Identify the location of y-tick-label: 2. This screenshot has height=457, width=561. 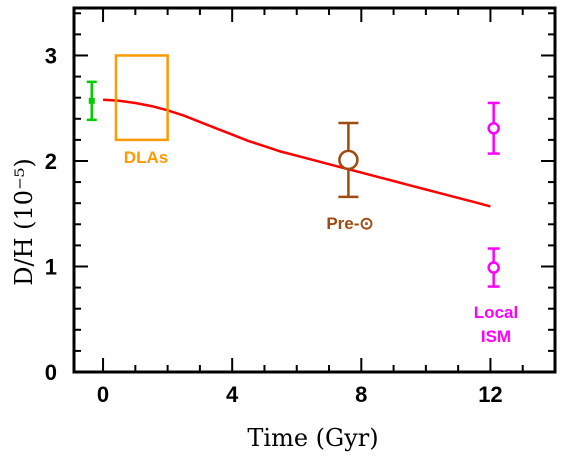
(51, 161).